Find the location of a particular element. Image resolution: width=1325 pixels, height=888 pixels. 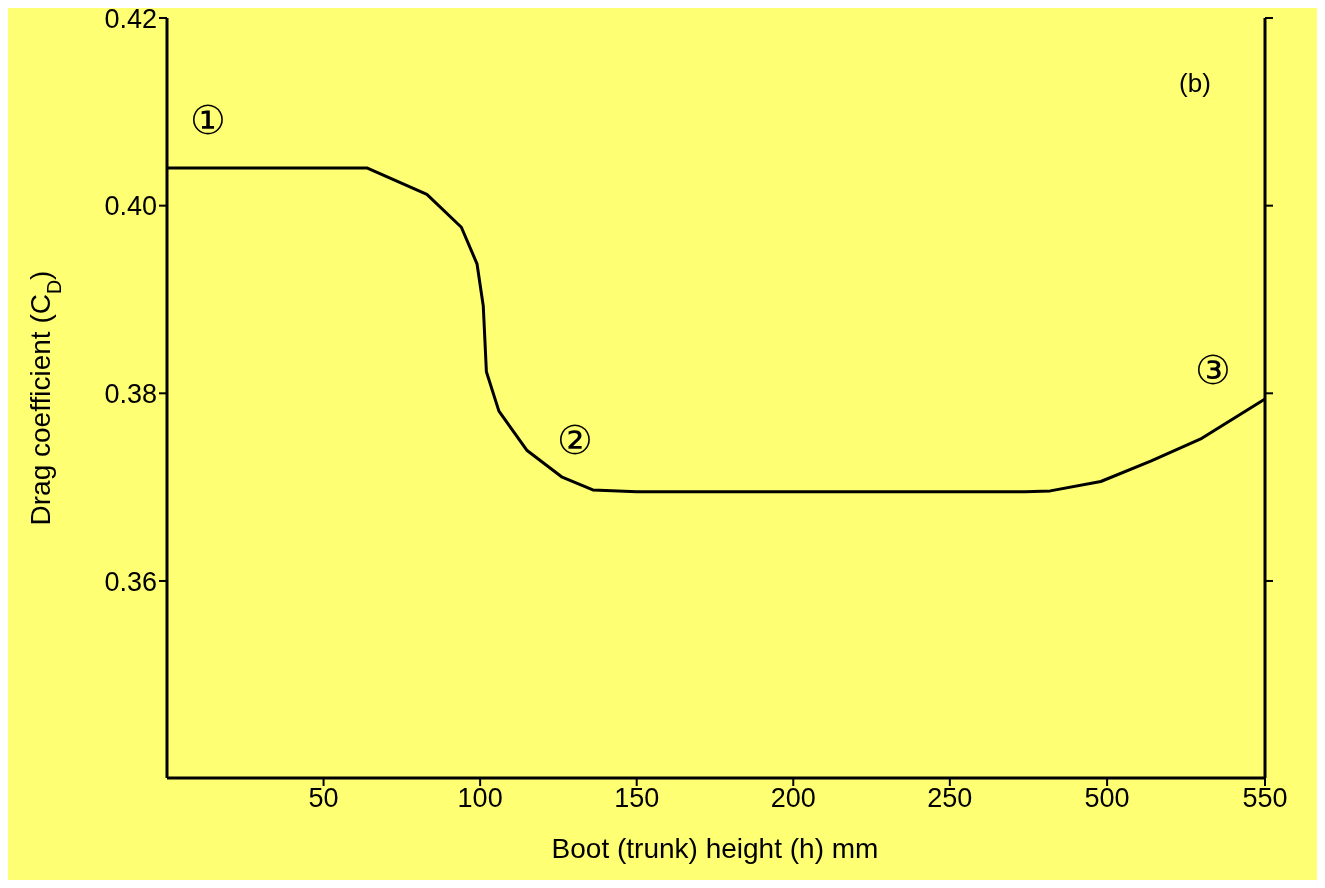

annotation: (b) is located at coordinates (1195, 83).